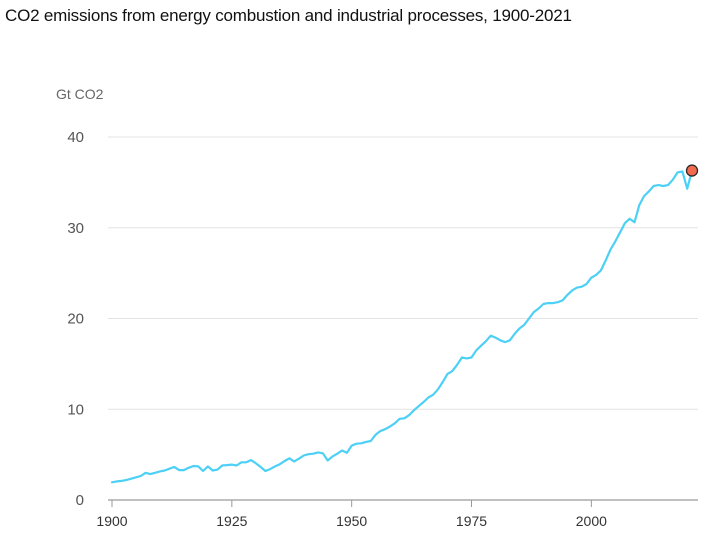 This screenshot has width=710, height=551. I want to click on y-tick-label: 40, so click(75, 137).